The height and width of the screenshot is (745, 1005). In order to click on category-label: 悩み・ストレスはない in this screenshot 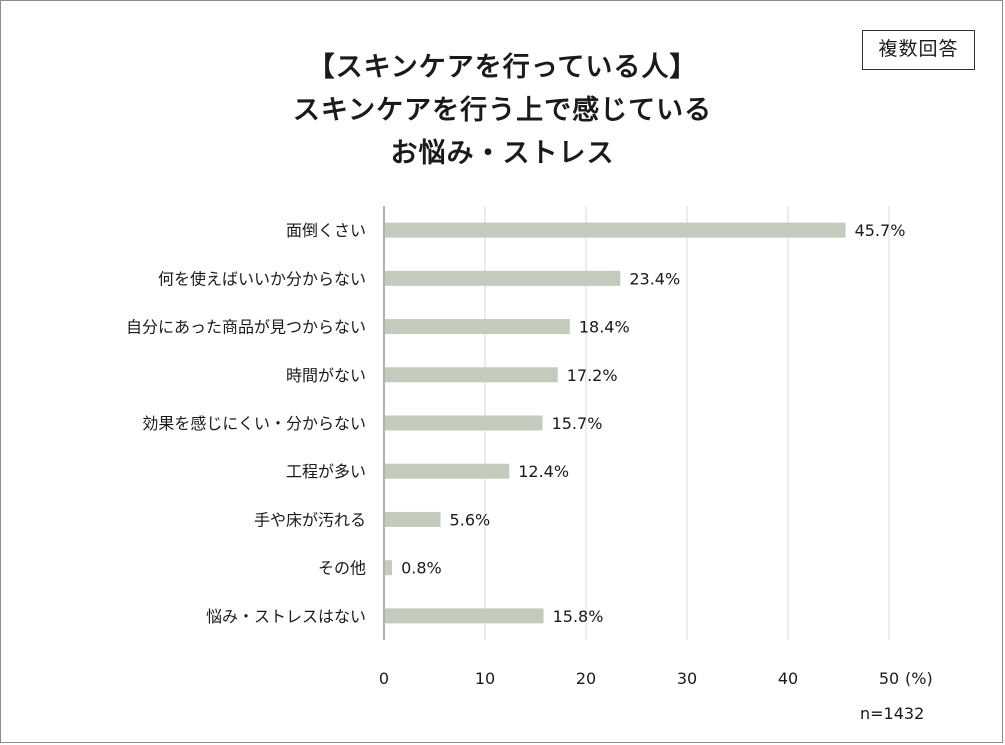, I will do `click(286, 616)`.